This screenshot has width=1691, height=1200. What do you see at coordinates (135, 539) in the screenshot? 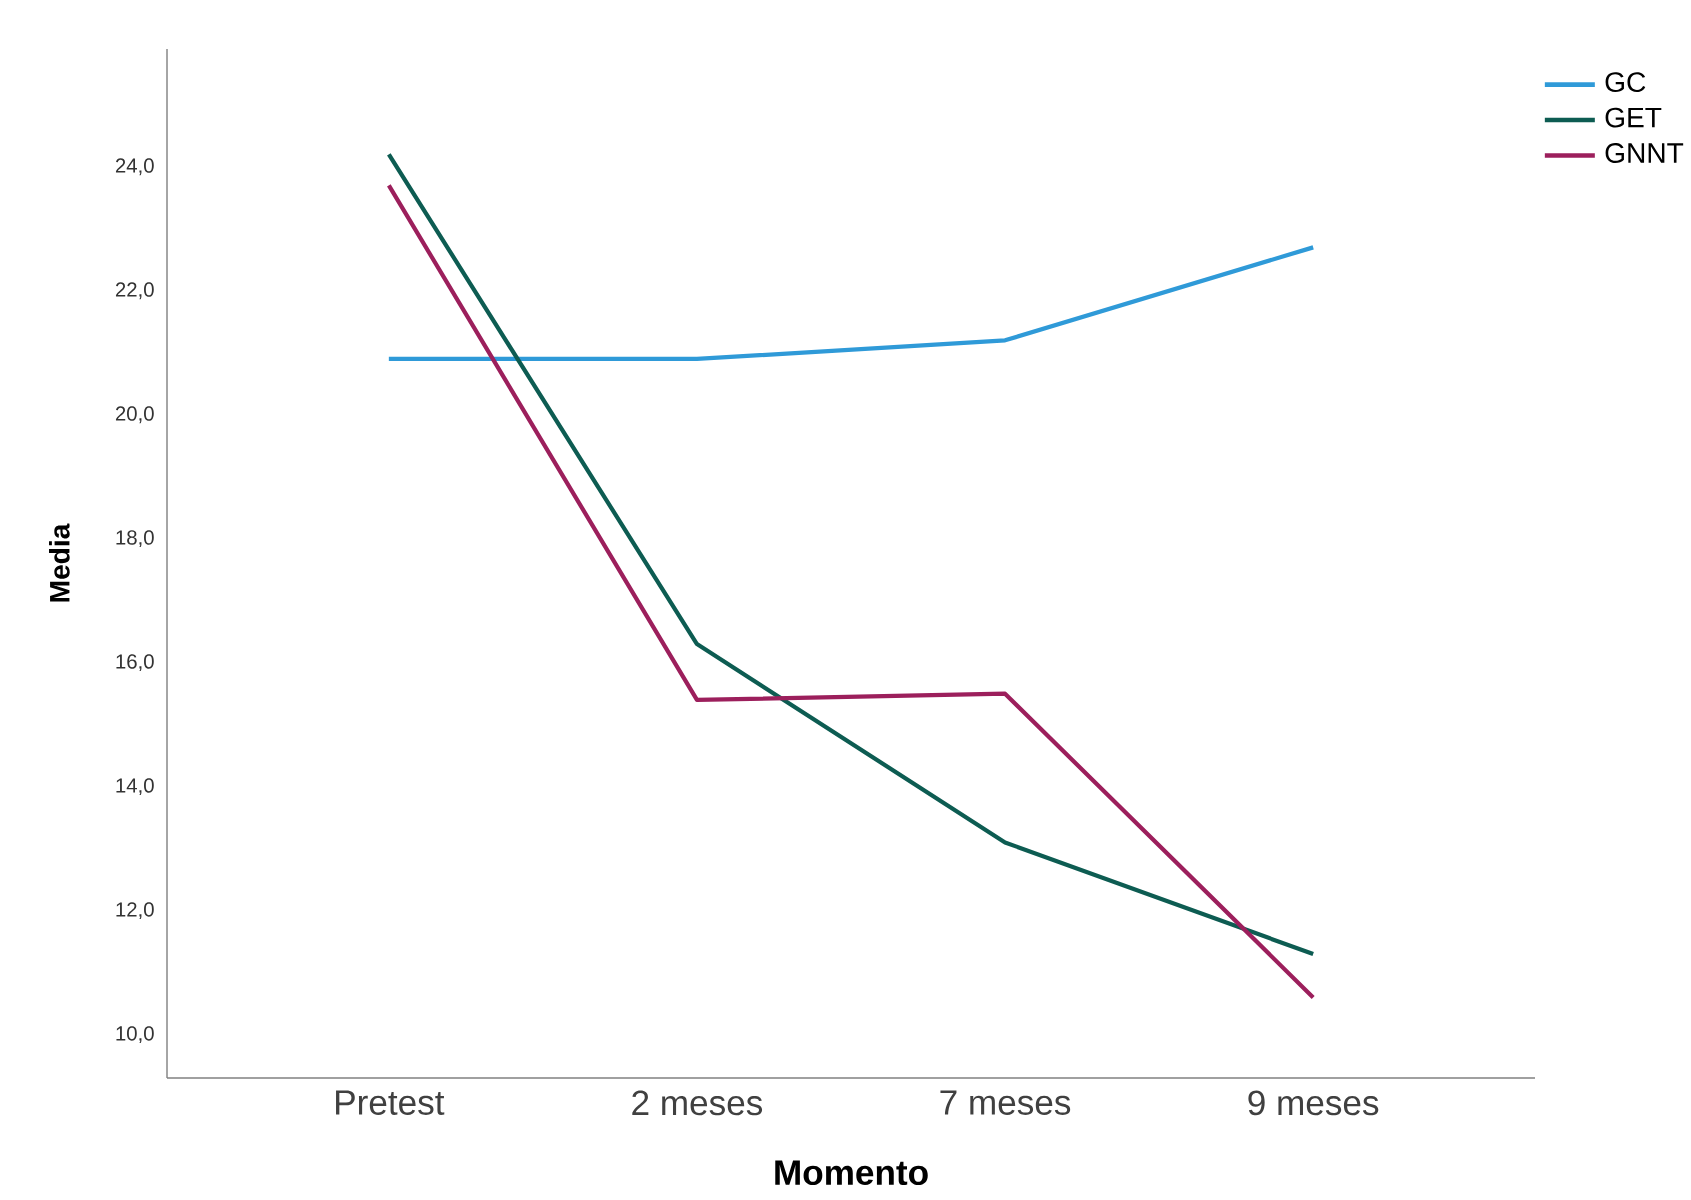
I see `y-tick-label: 18,0` at bounding box center [135, 539].